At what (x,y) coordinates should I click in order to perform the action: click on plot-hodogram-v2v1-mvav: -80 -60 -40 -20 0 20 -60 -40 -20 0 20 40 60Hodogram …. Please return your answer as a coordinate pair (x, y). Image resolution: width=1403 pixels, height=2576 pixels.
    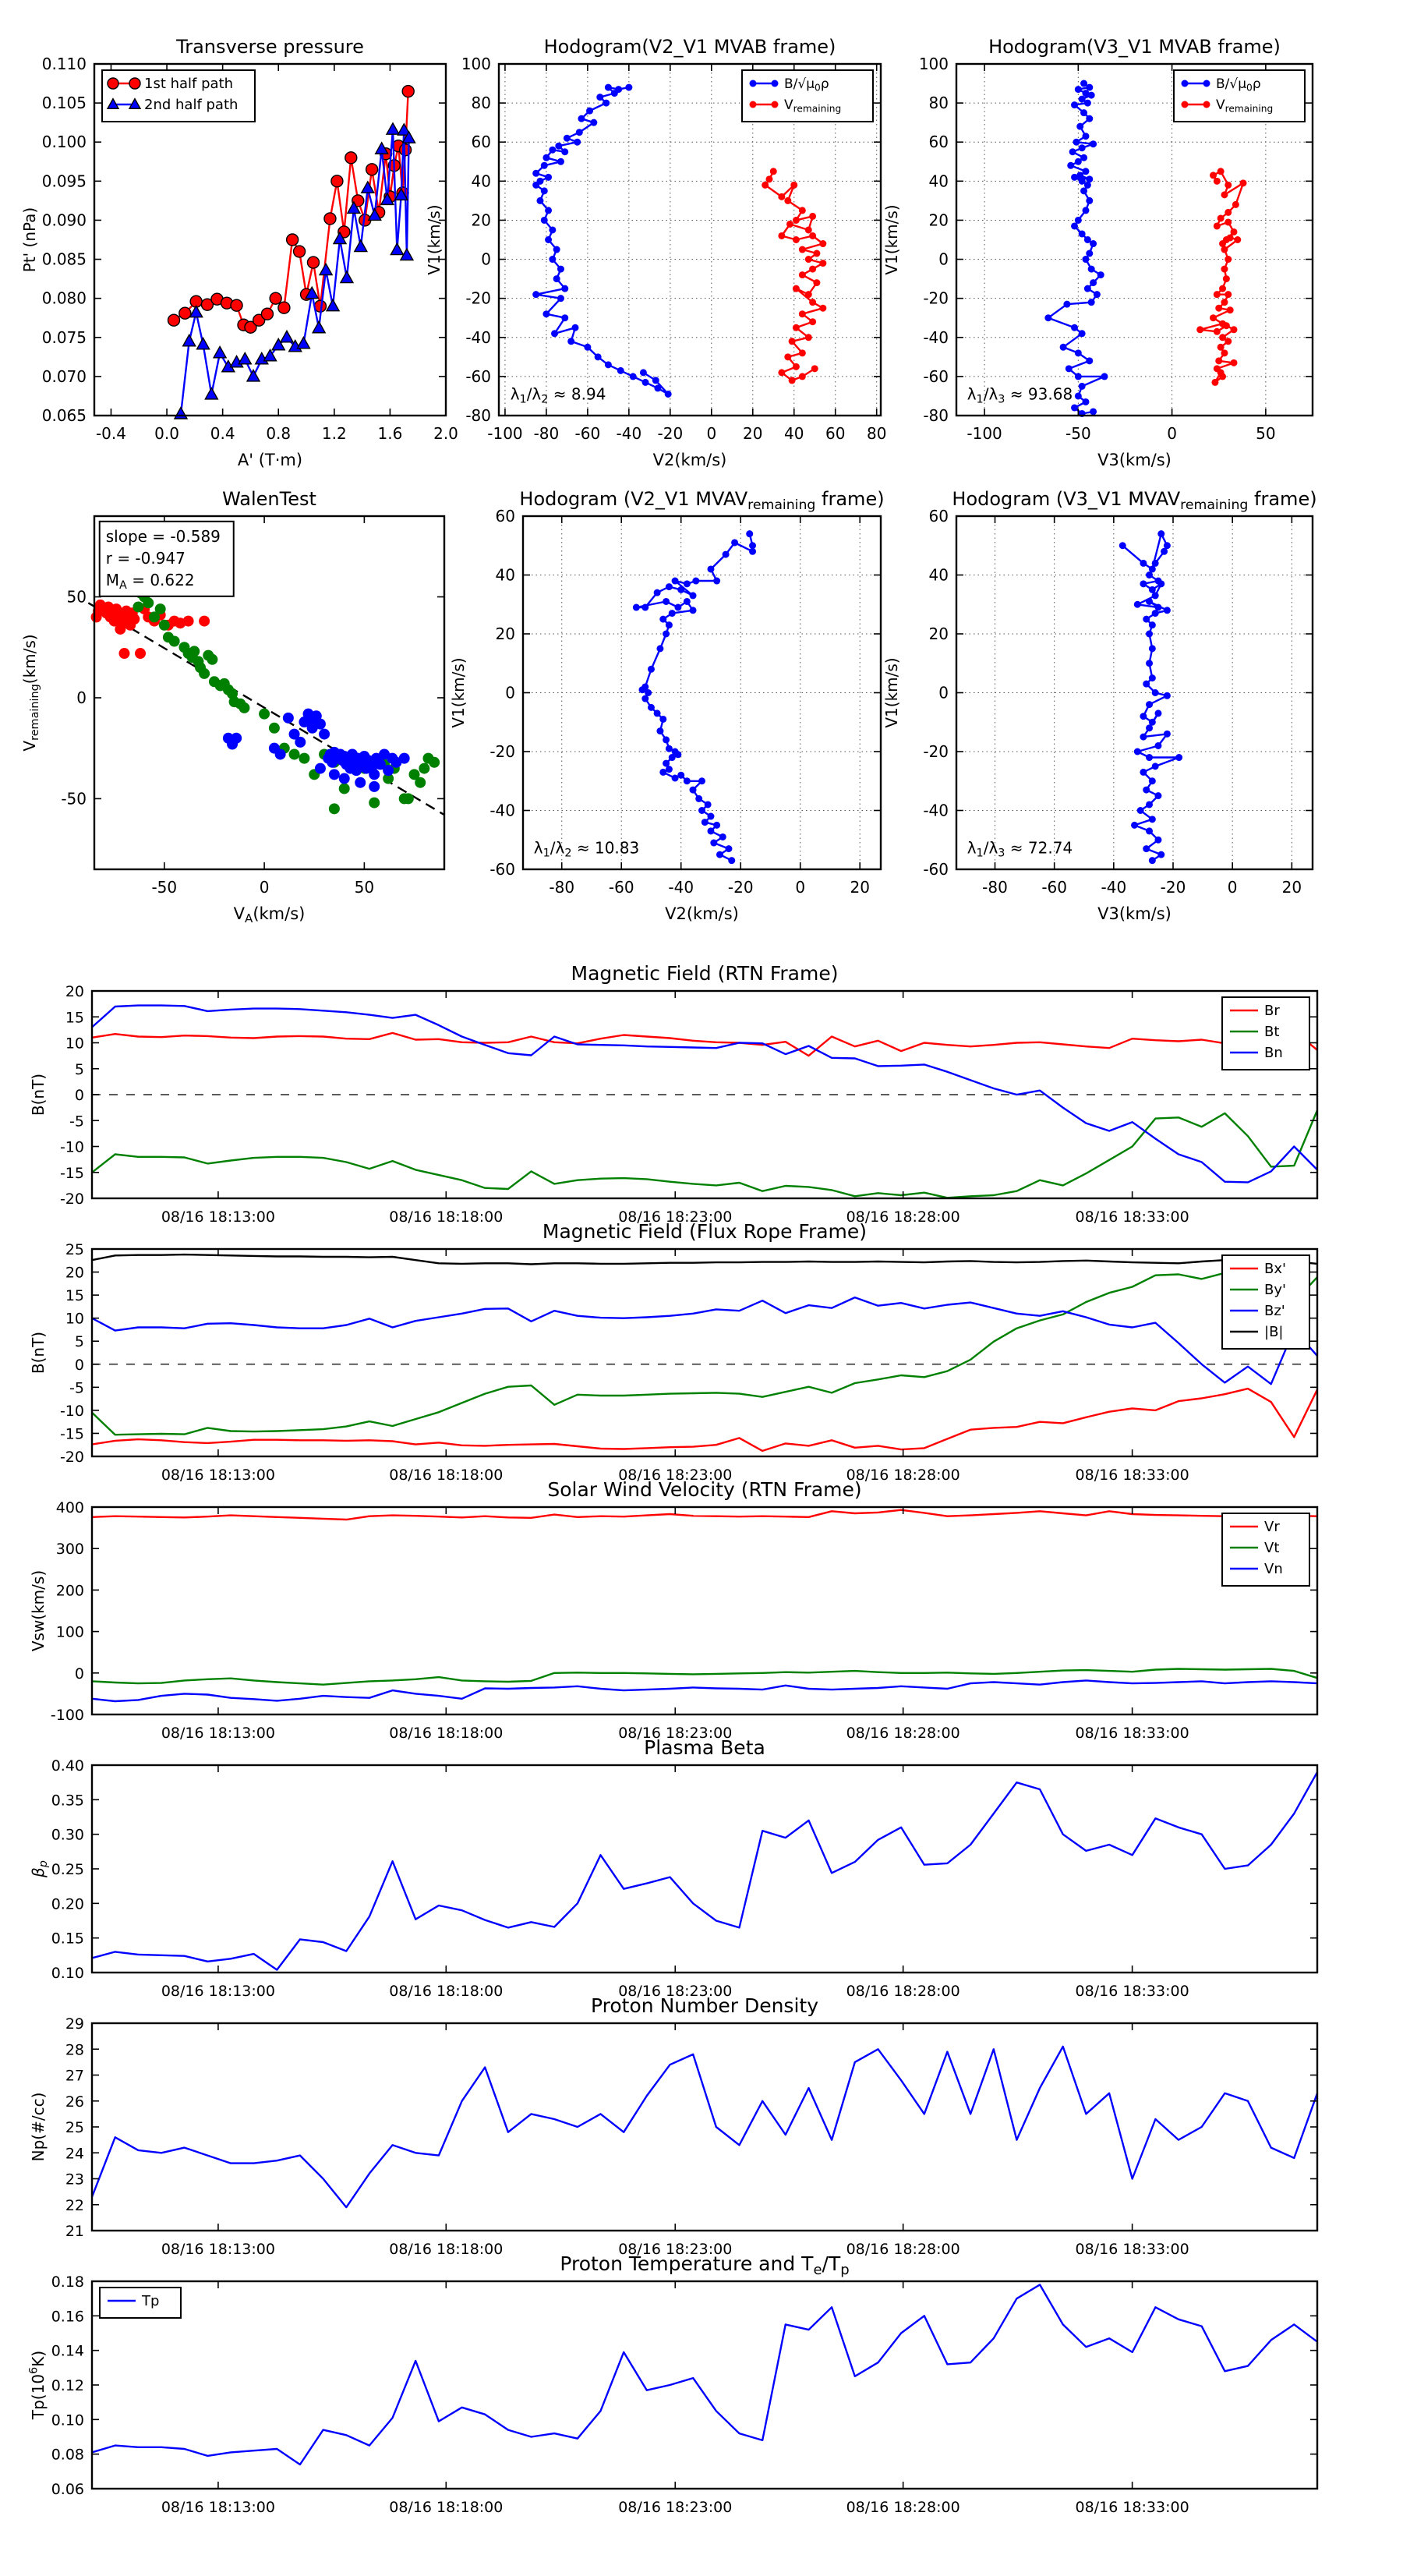
    Looking at the image, I should click on (667, 705).